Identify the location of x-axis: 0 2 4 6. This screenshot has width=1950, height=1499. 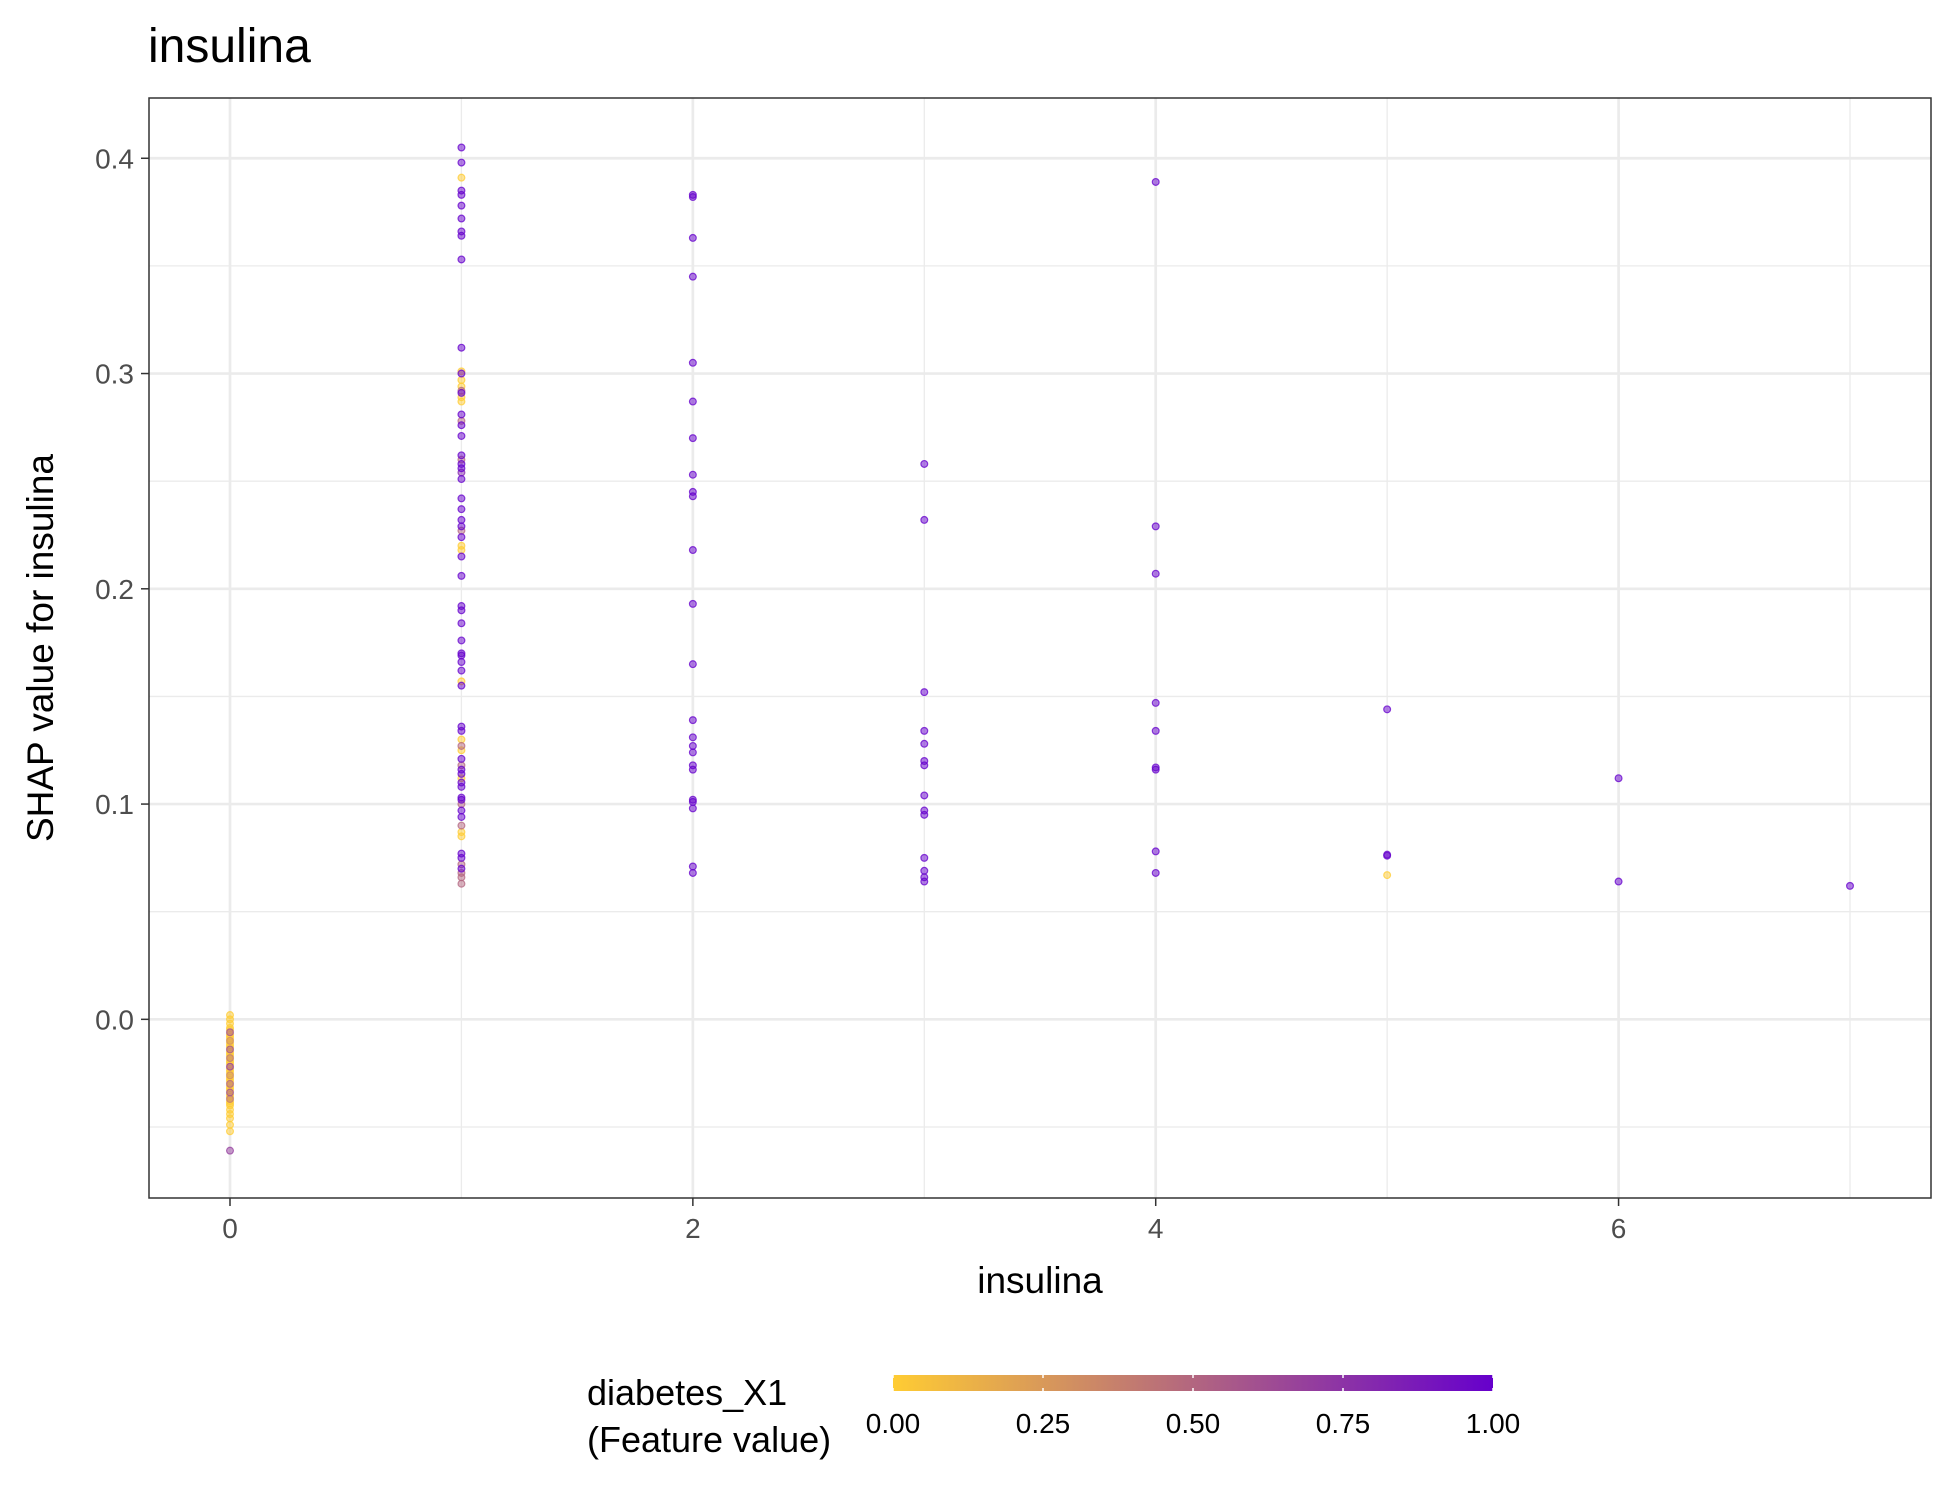
(924, 1221).